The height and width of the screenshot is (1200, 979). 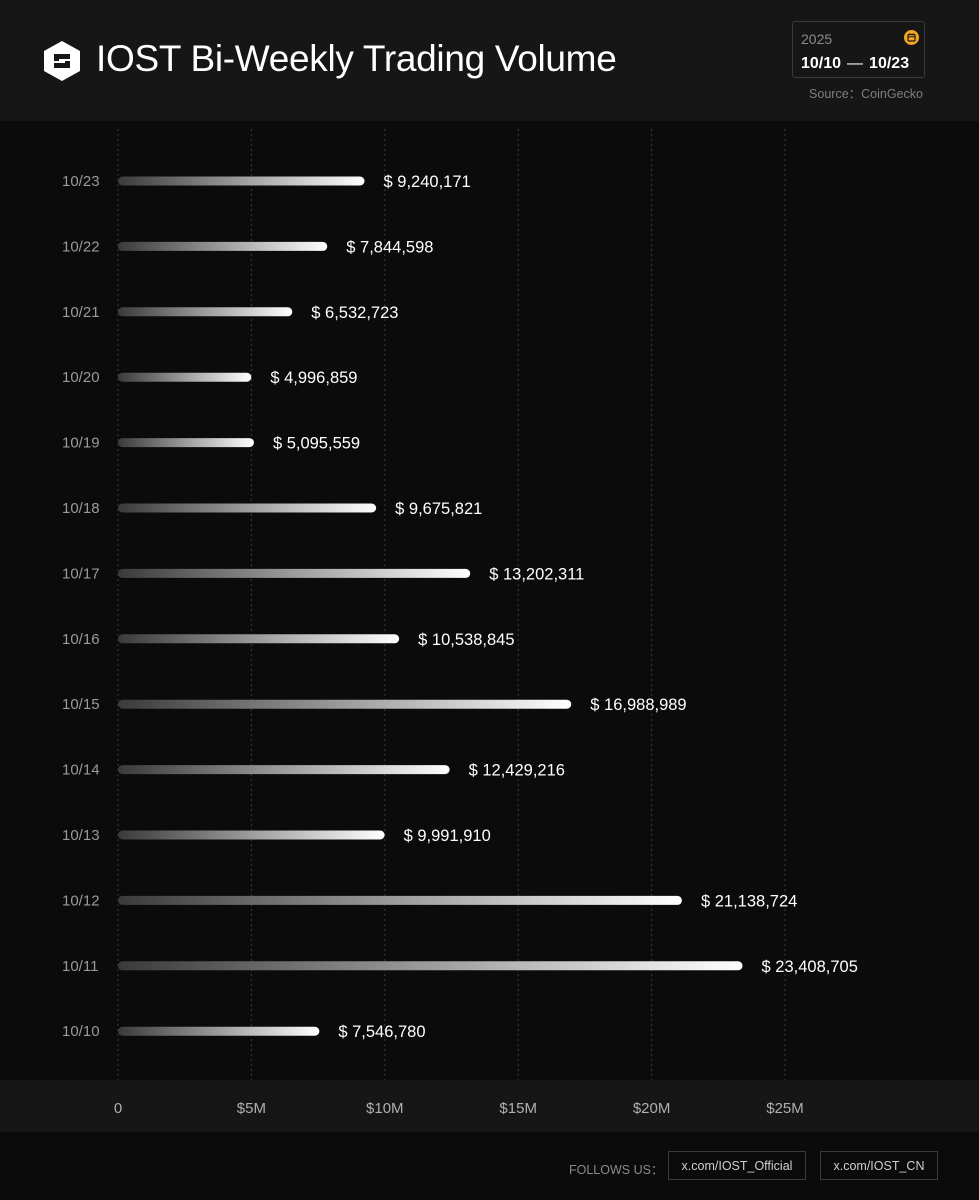 What do you see at coordinates (81, 835) in the screenshot?
I see `category-label: 10/13` at bounding box center [81, 835].